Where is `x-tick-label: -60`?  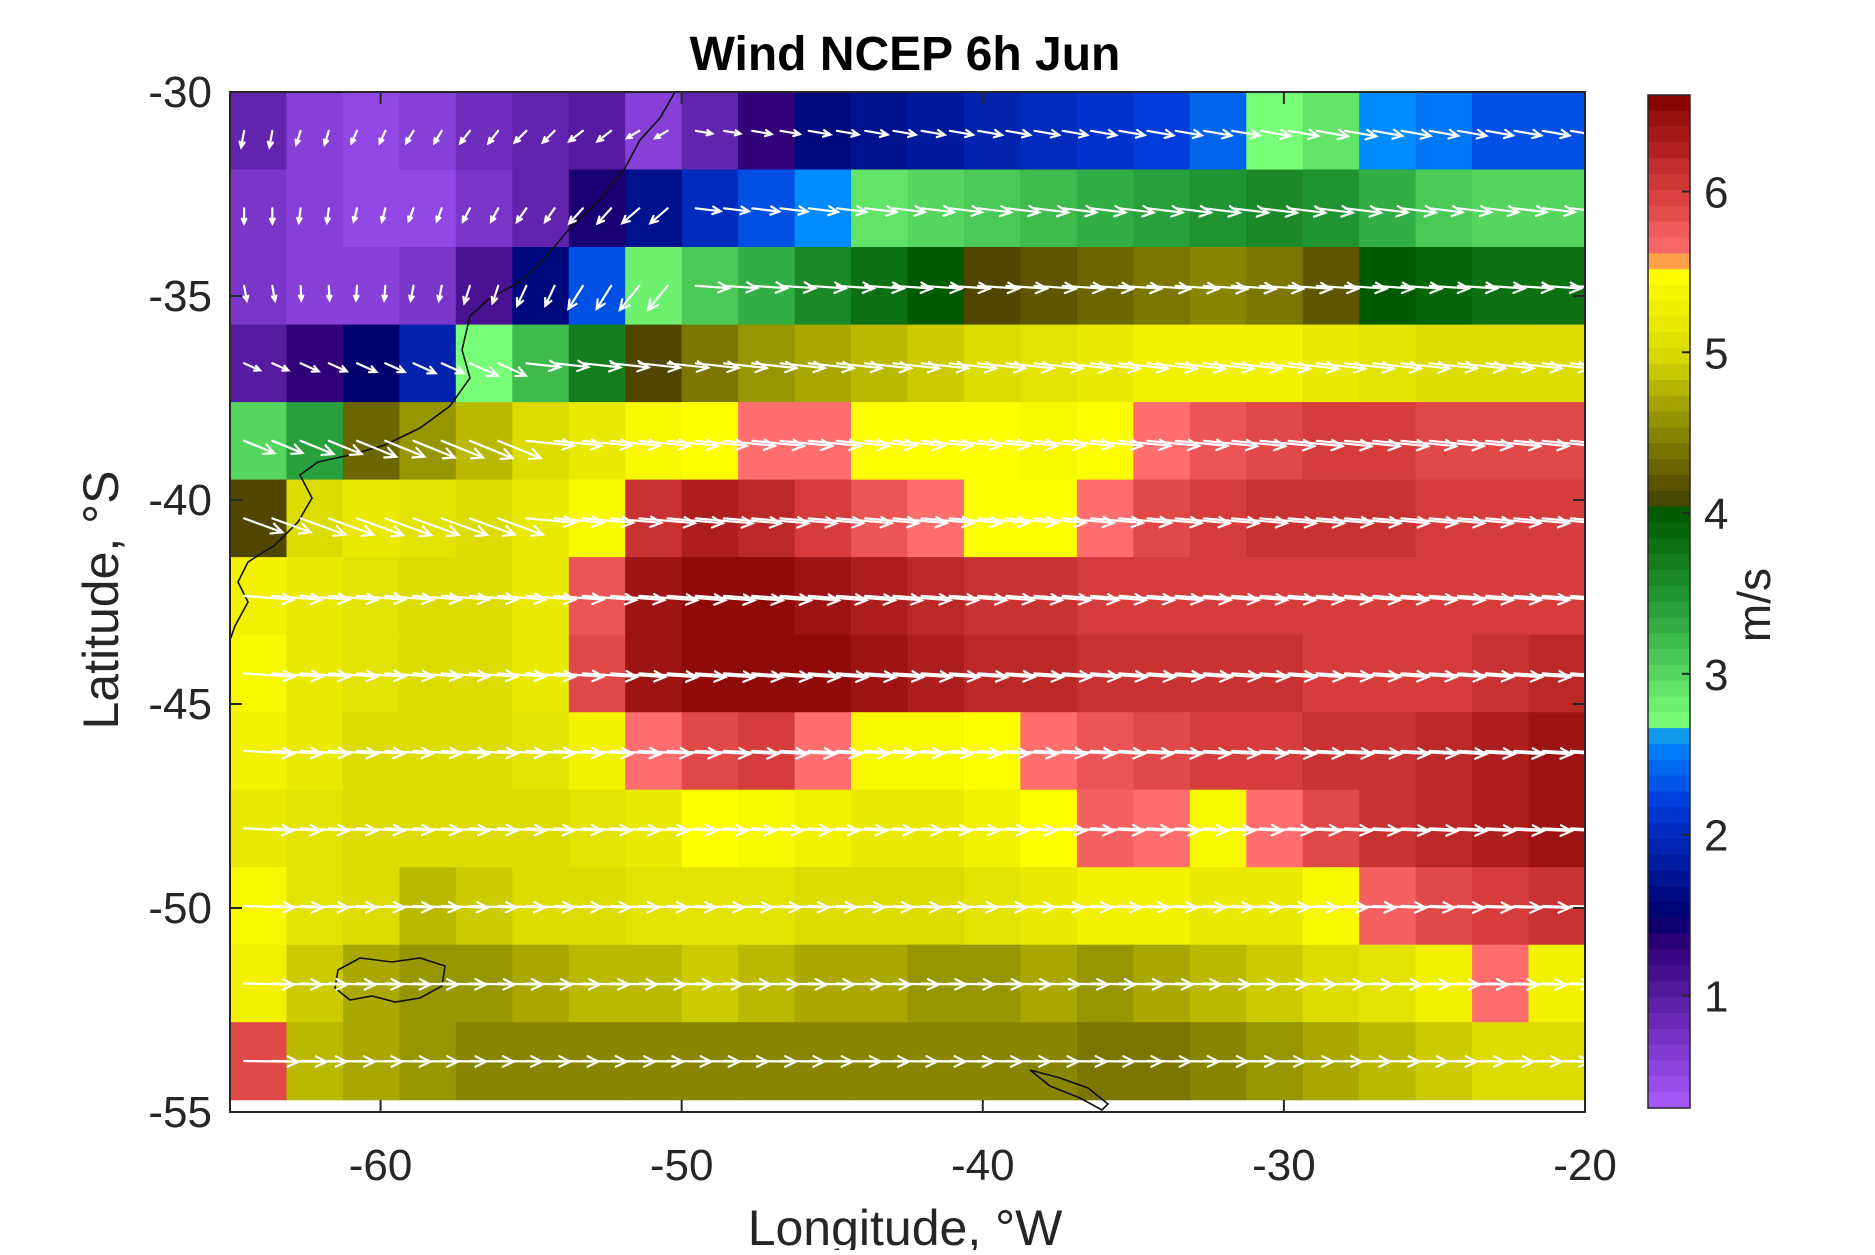
x-tick-label: -60 is located at coordinates (381, 1165).